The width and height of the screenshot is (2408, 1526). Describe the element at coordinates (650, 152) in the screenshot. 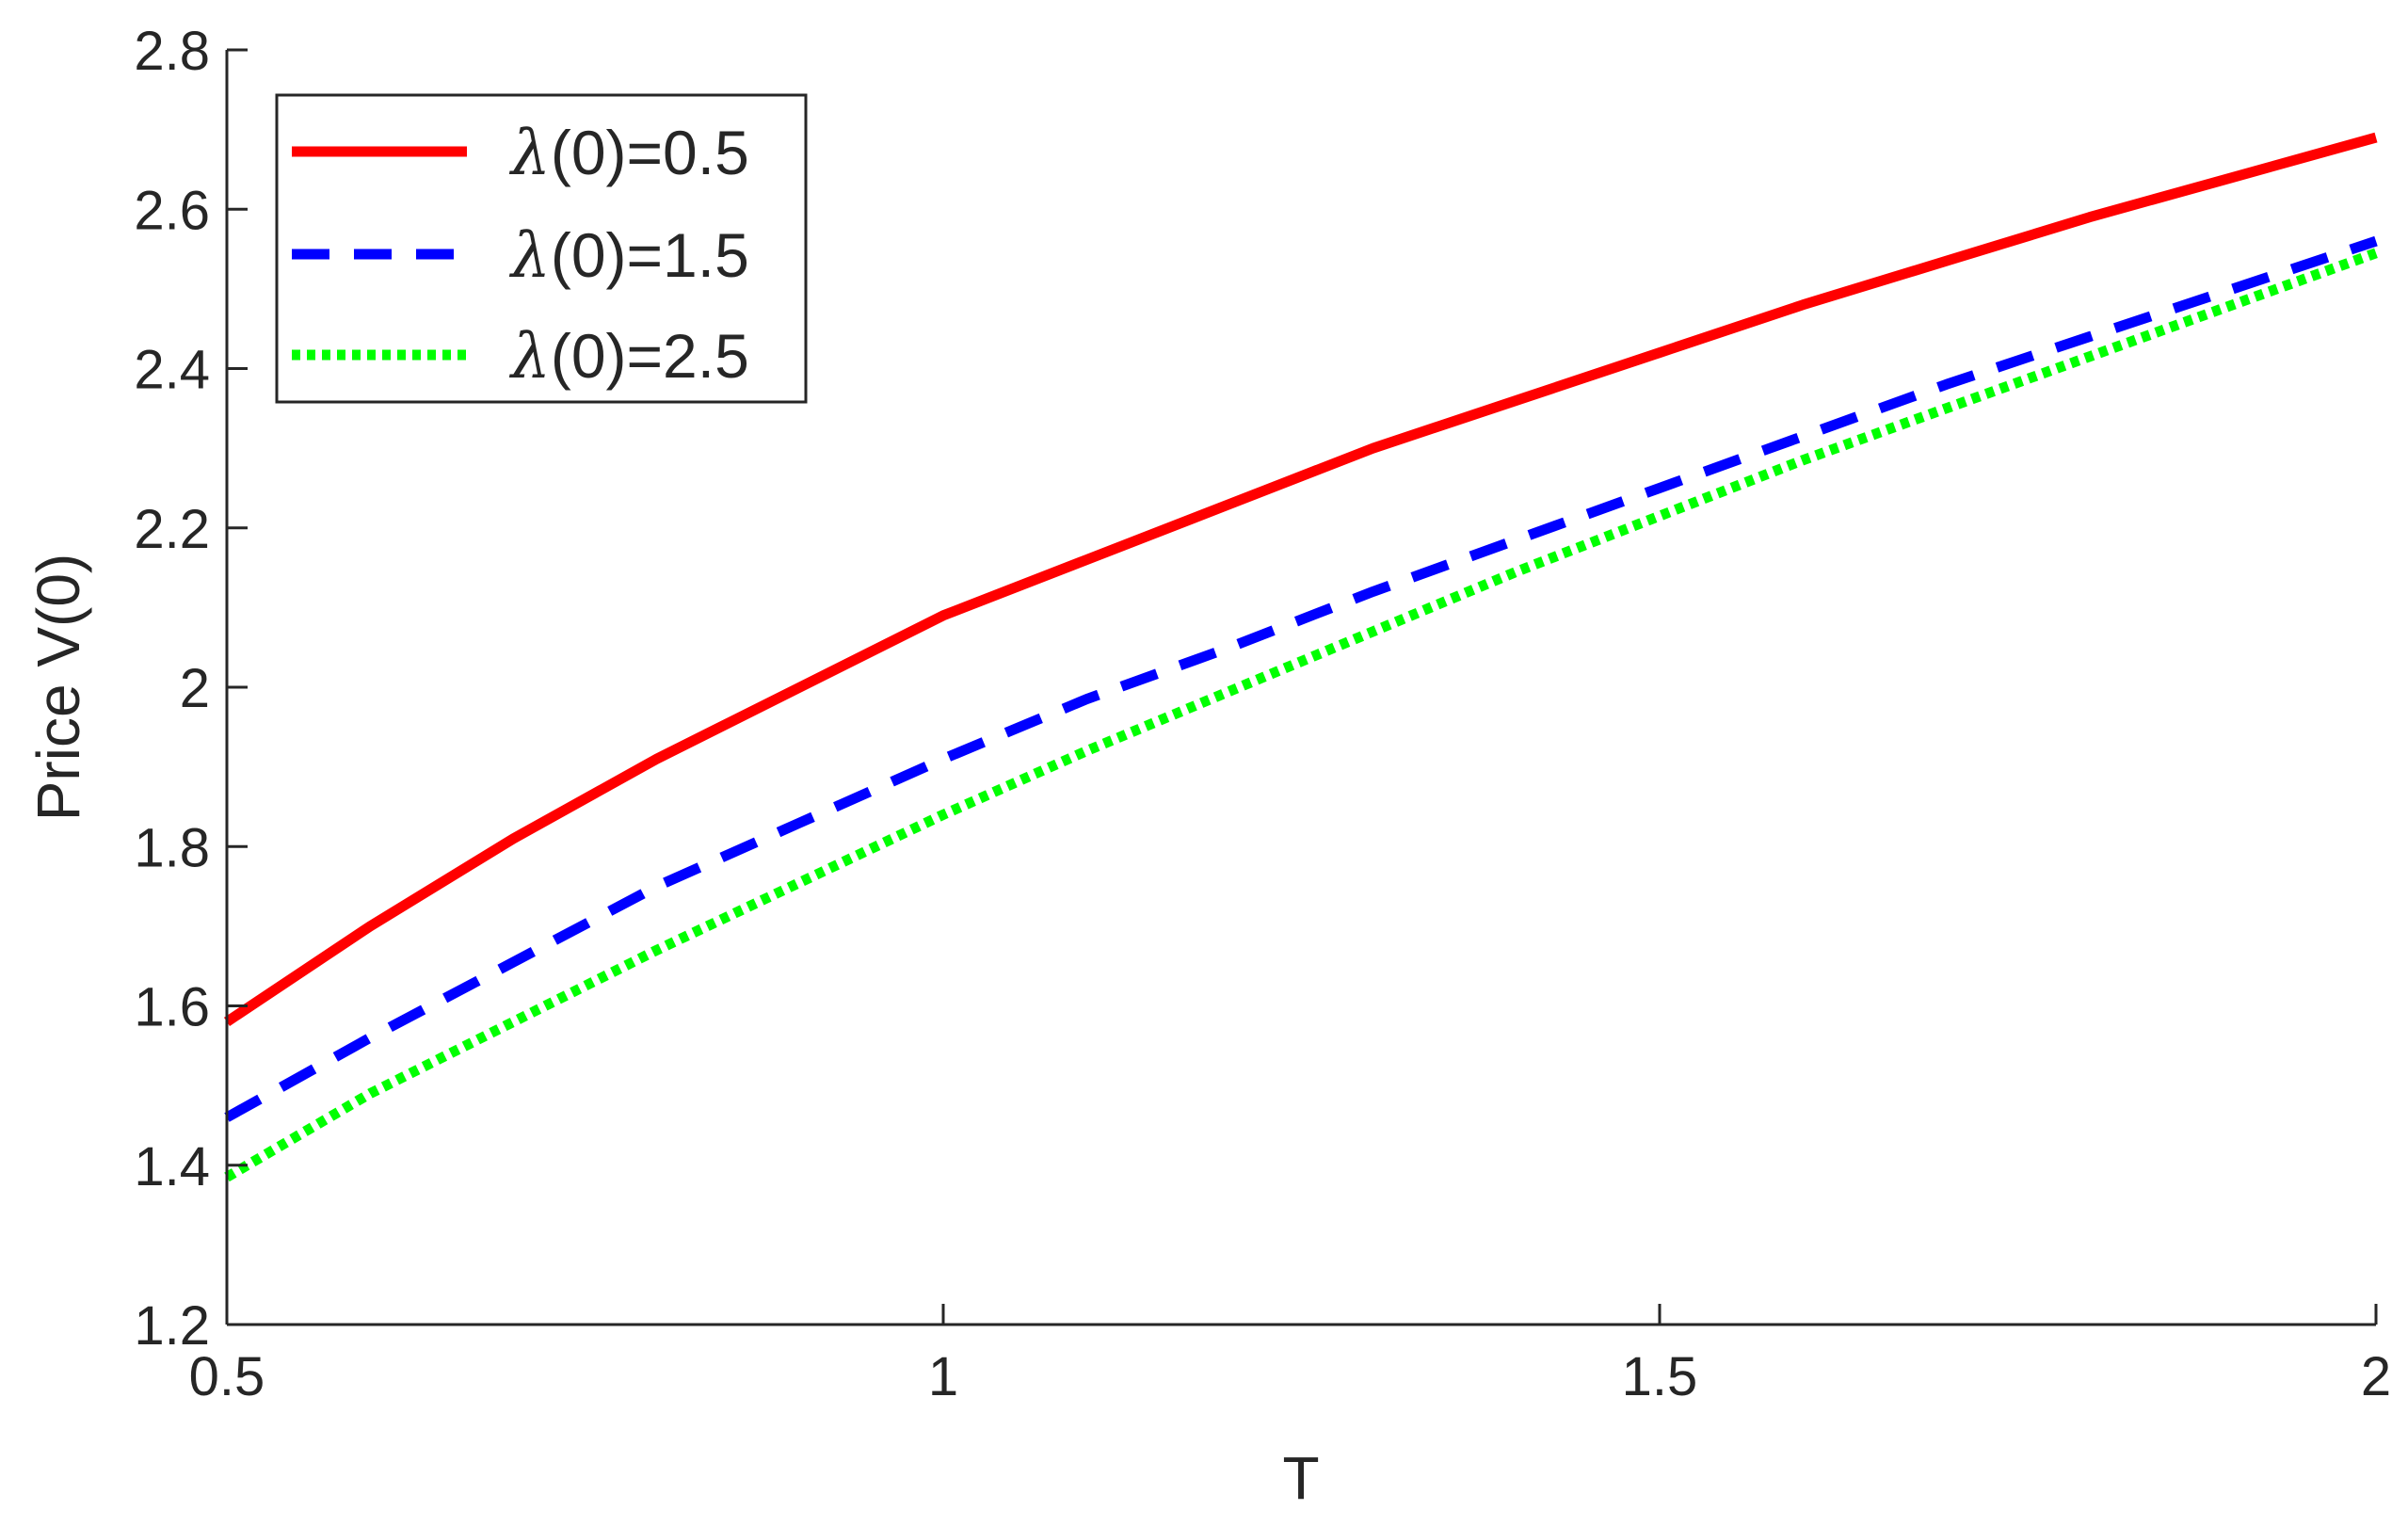

I see `legend-label-text: (0)=0.5` at that location.